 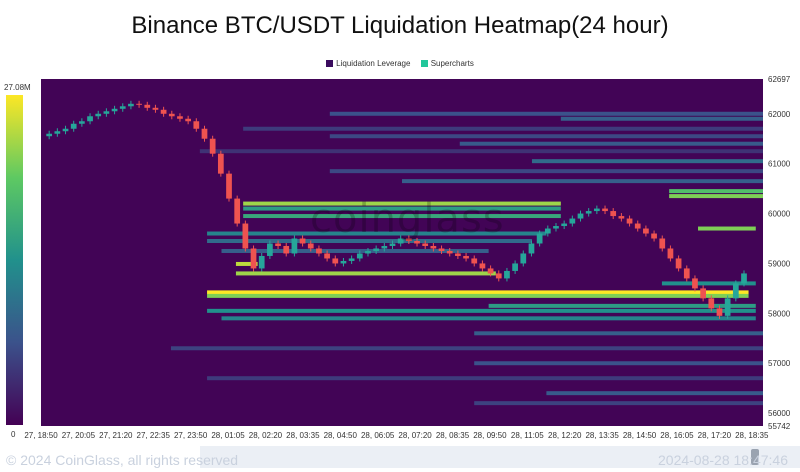 What do you see at coordinates (122, 460) in the screenshot?
I see `copyright-text: © 2024 CoinGlass, all rights reserved` at bounding box center [122, 460].